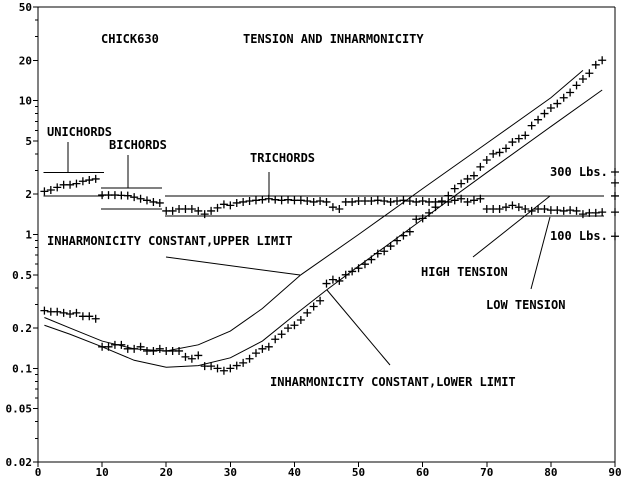 The width and height of the screenshot is (640, 480). I want to click on label-trichords: TRICHORDS, so click(282, 158).